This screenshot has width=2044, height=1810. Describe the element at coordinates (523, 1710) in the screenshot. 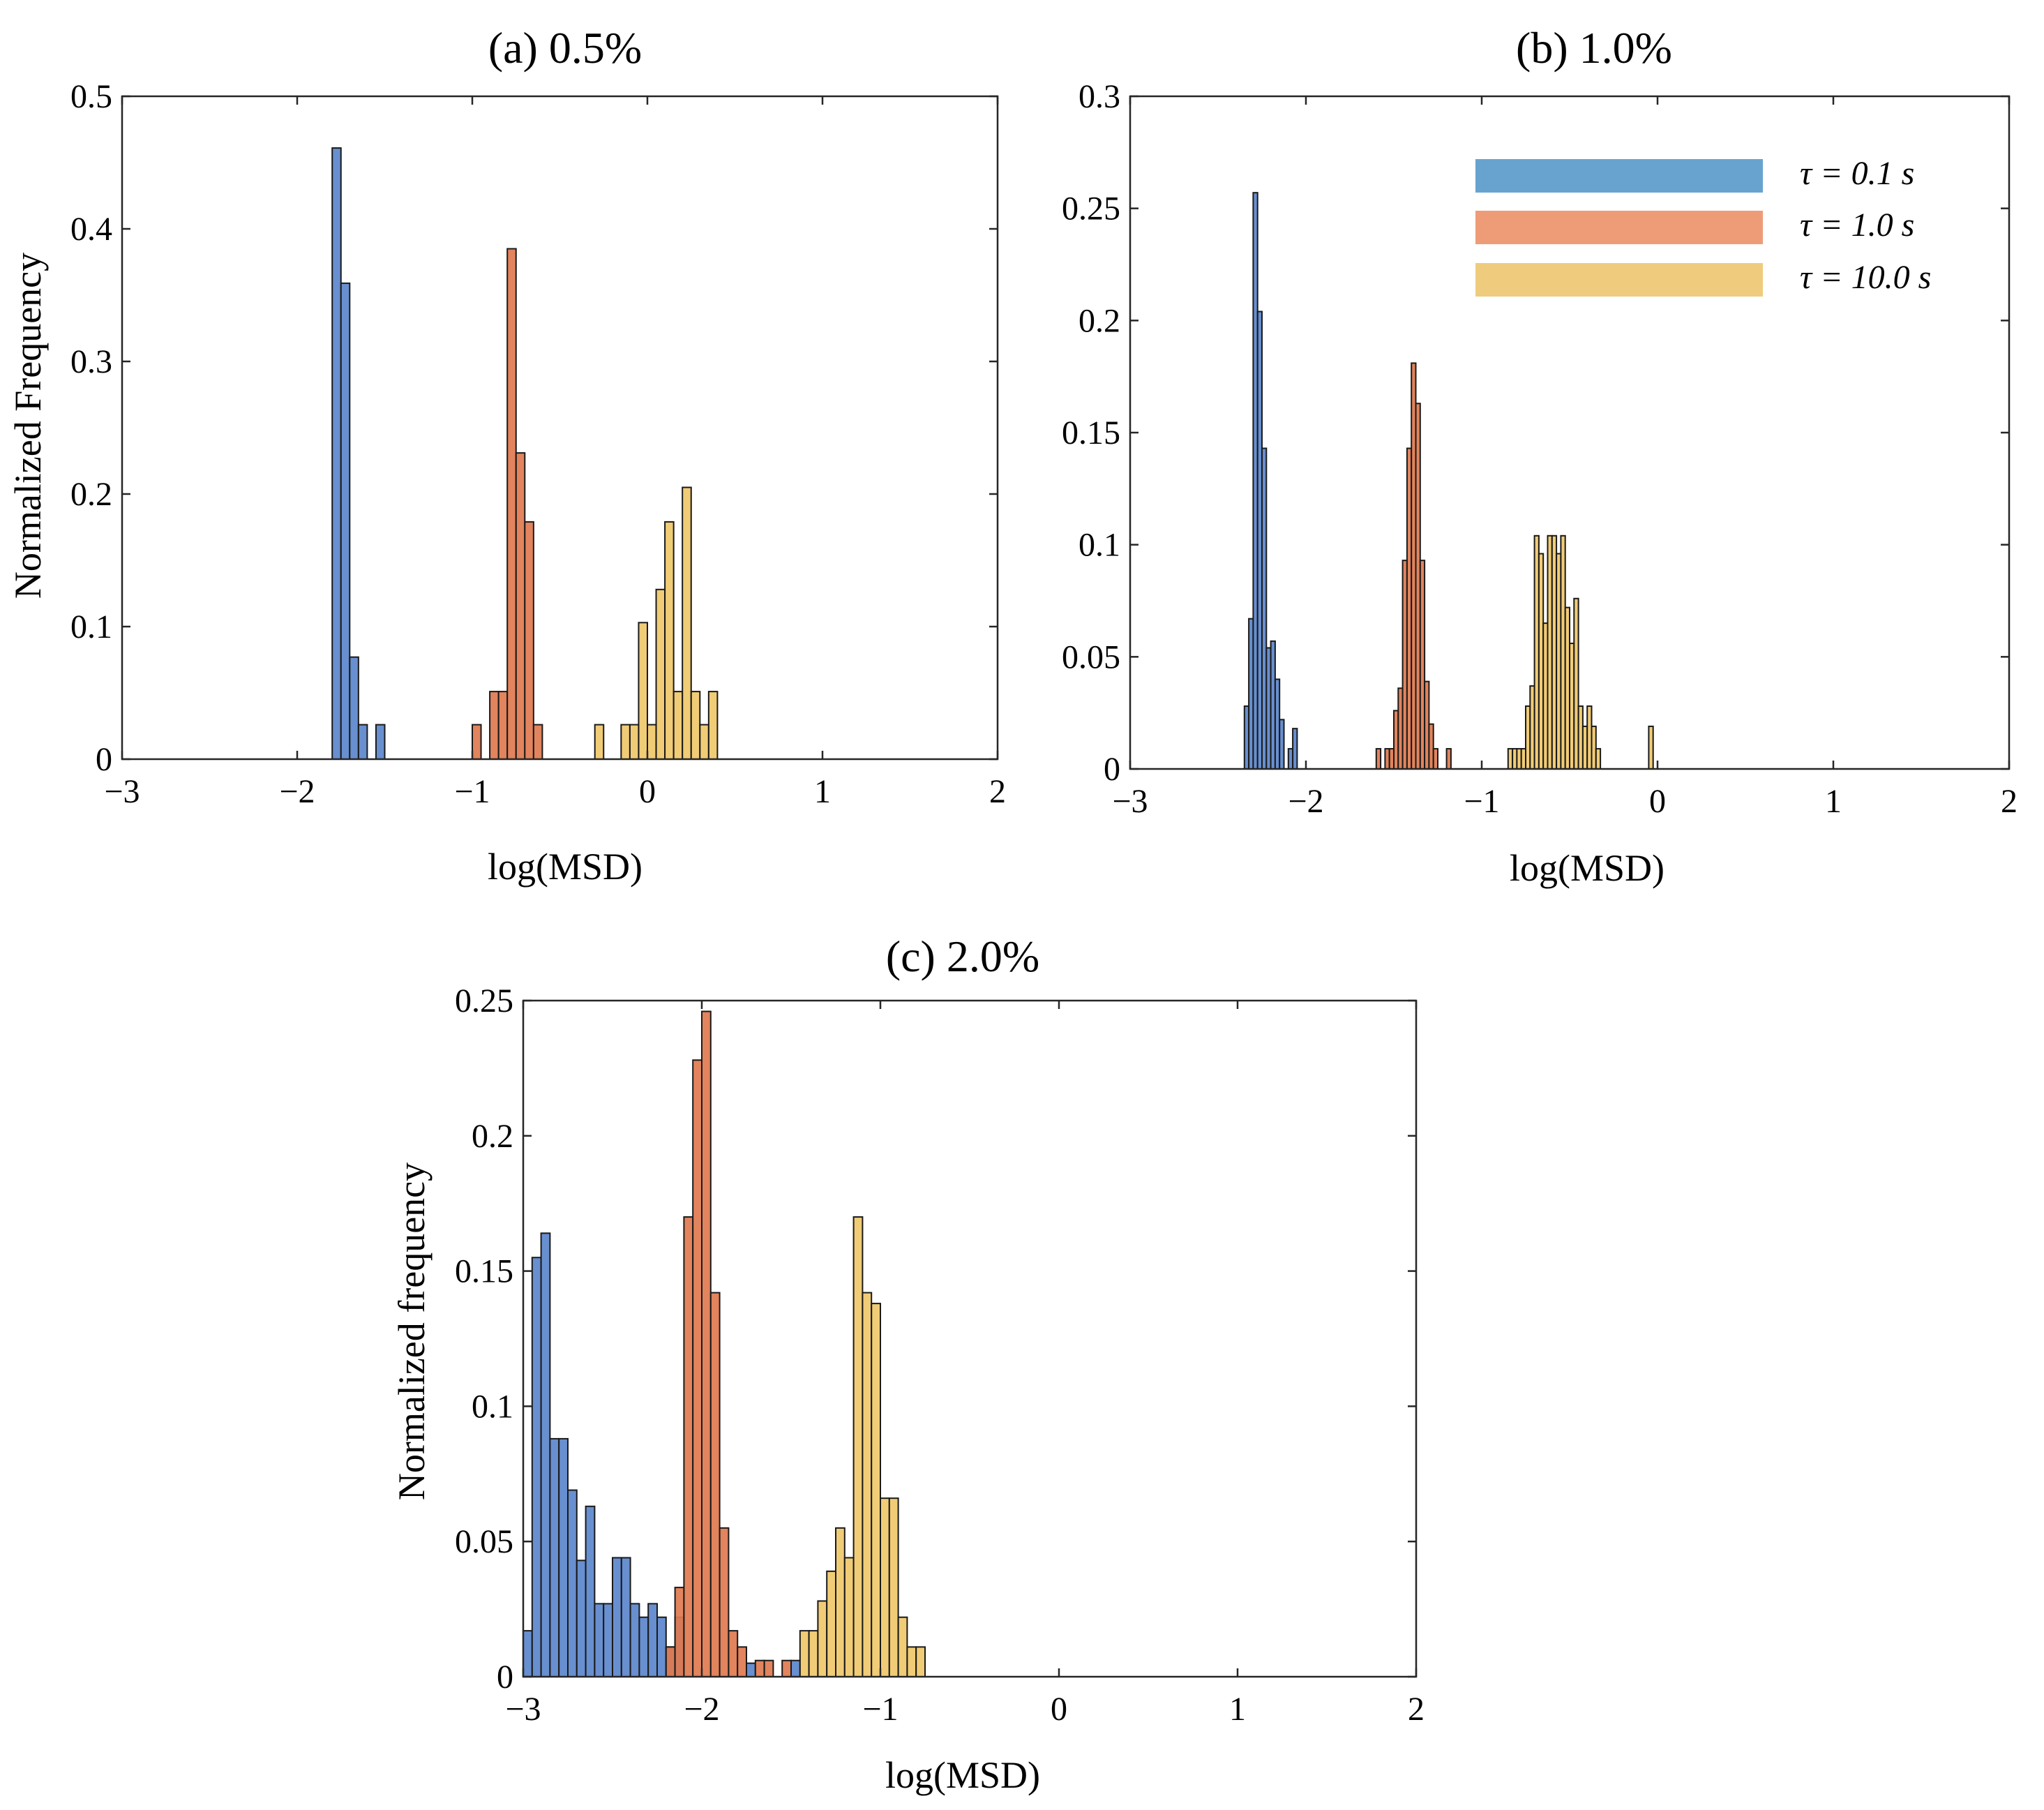

I see `panel-c-xtick-label-3: −3` at that location.